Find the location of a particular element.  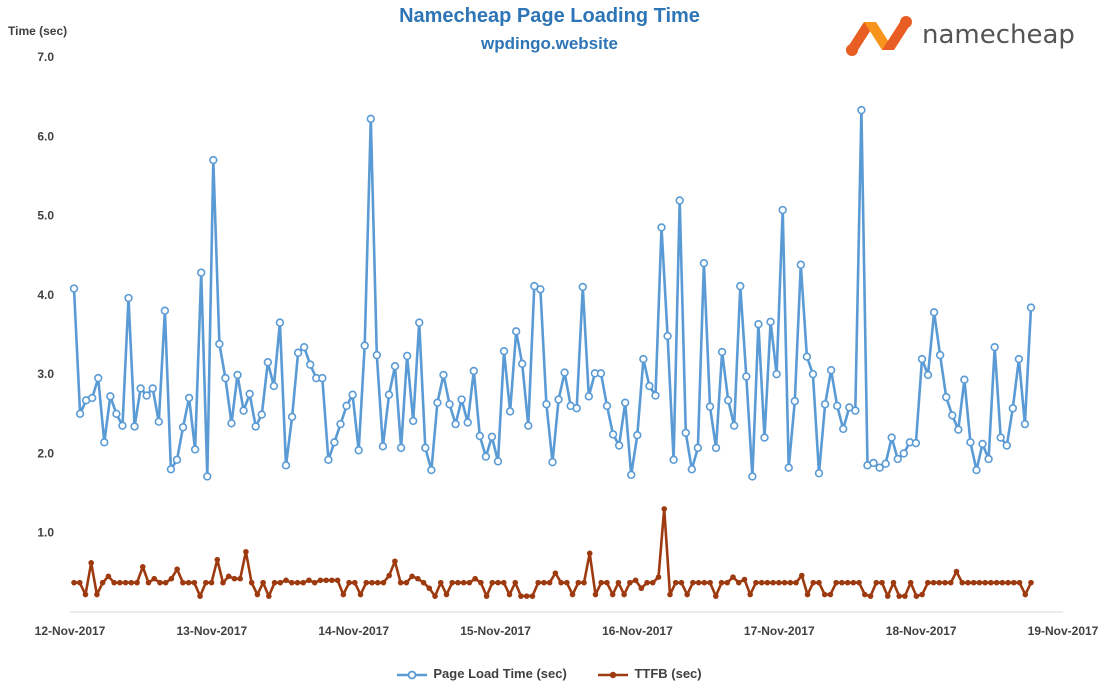

legend-item-page-load: Page Load Time (sec) is located at coordinates (482, 673).